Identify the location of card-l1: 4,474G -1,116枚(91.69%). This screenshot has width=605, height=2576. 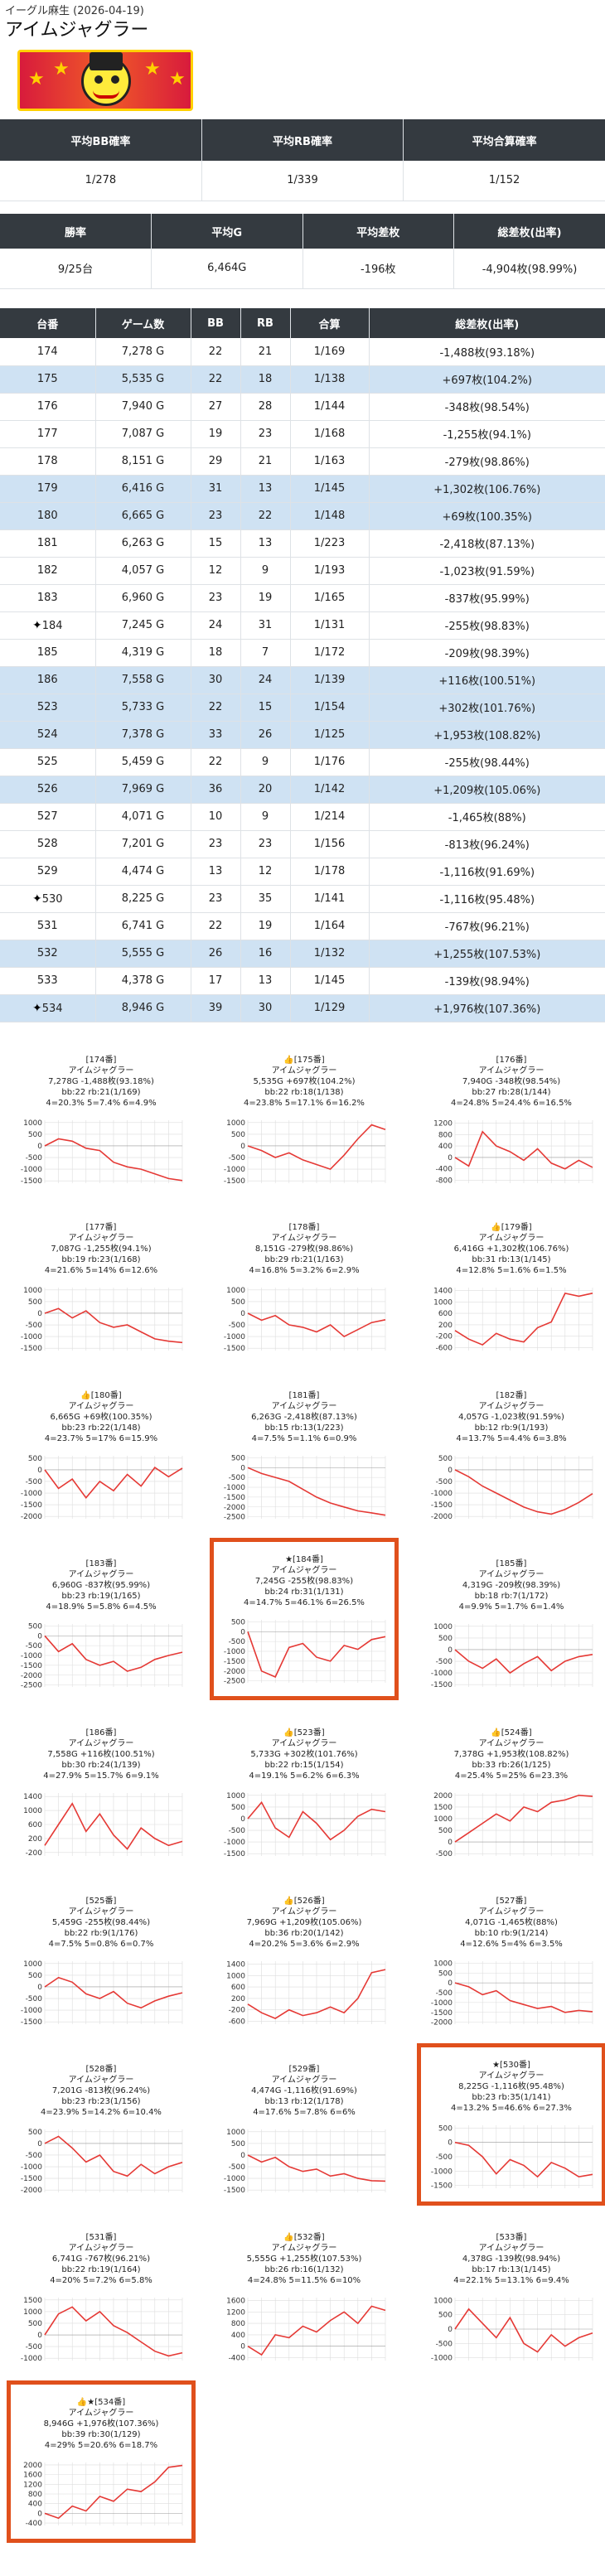
(304, 2090).